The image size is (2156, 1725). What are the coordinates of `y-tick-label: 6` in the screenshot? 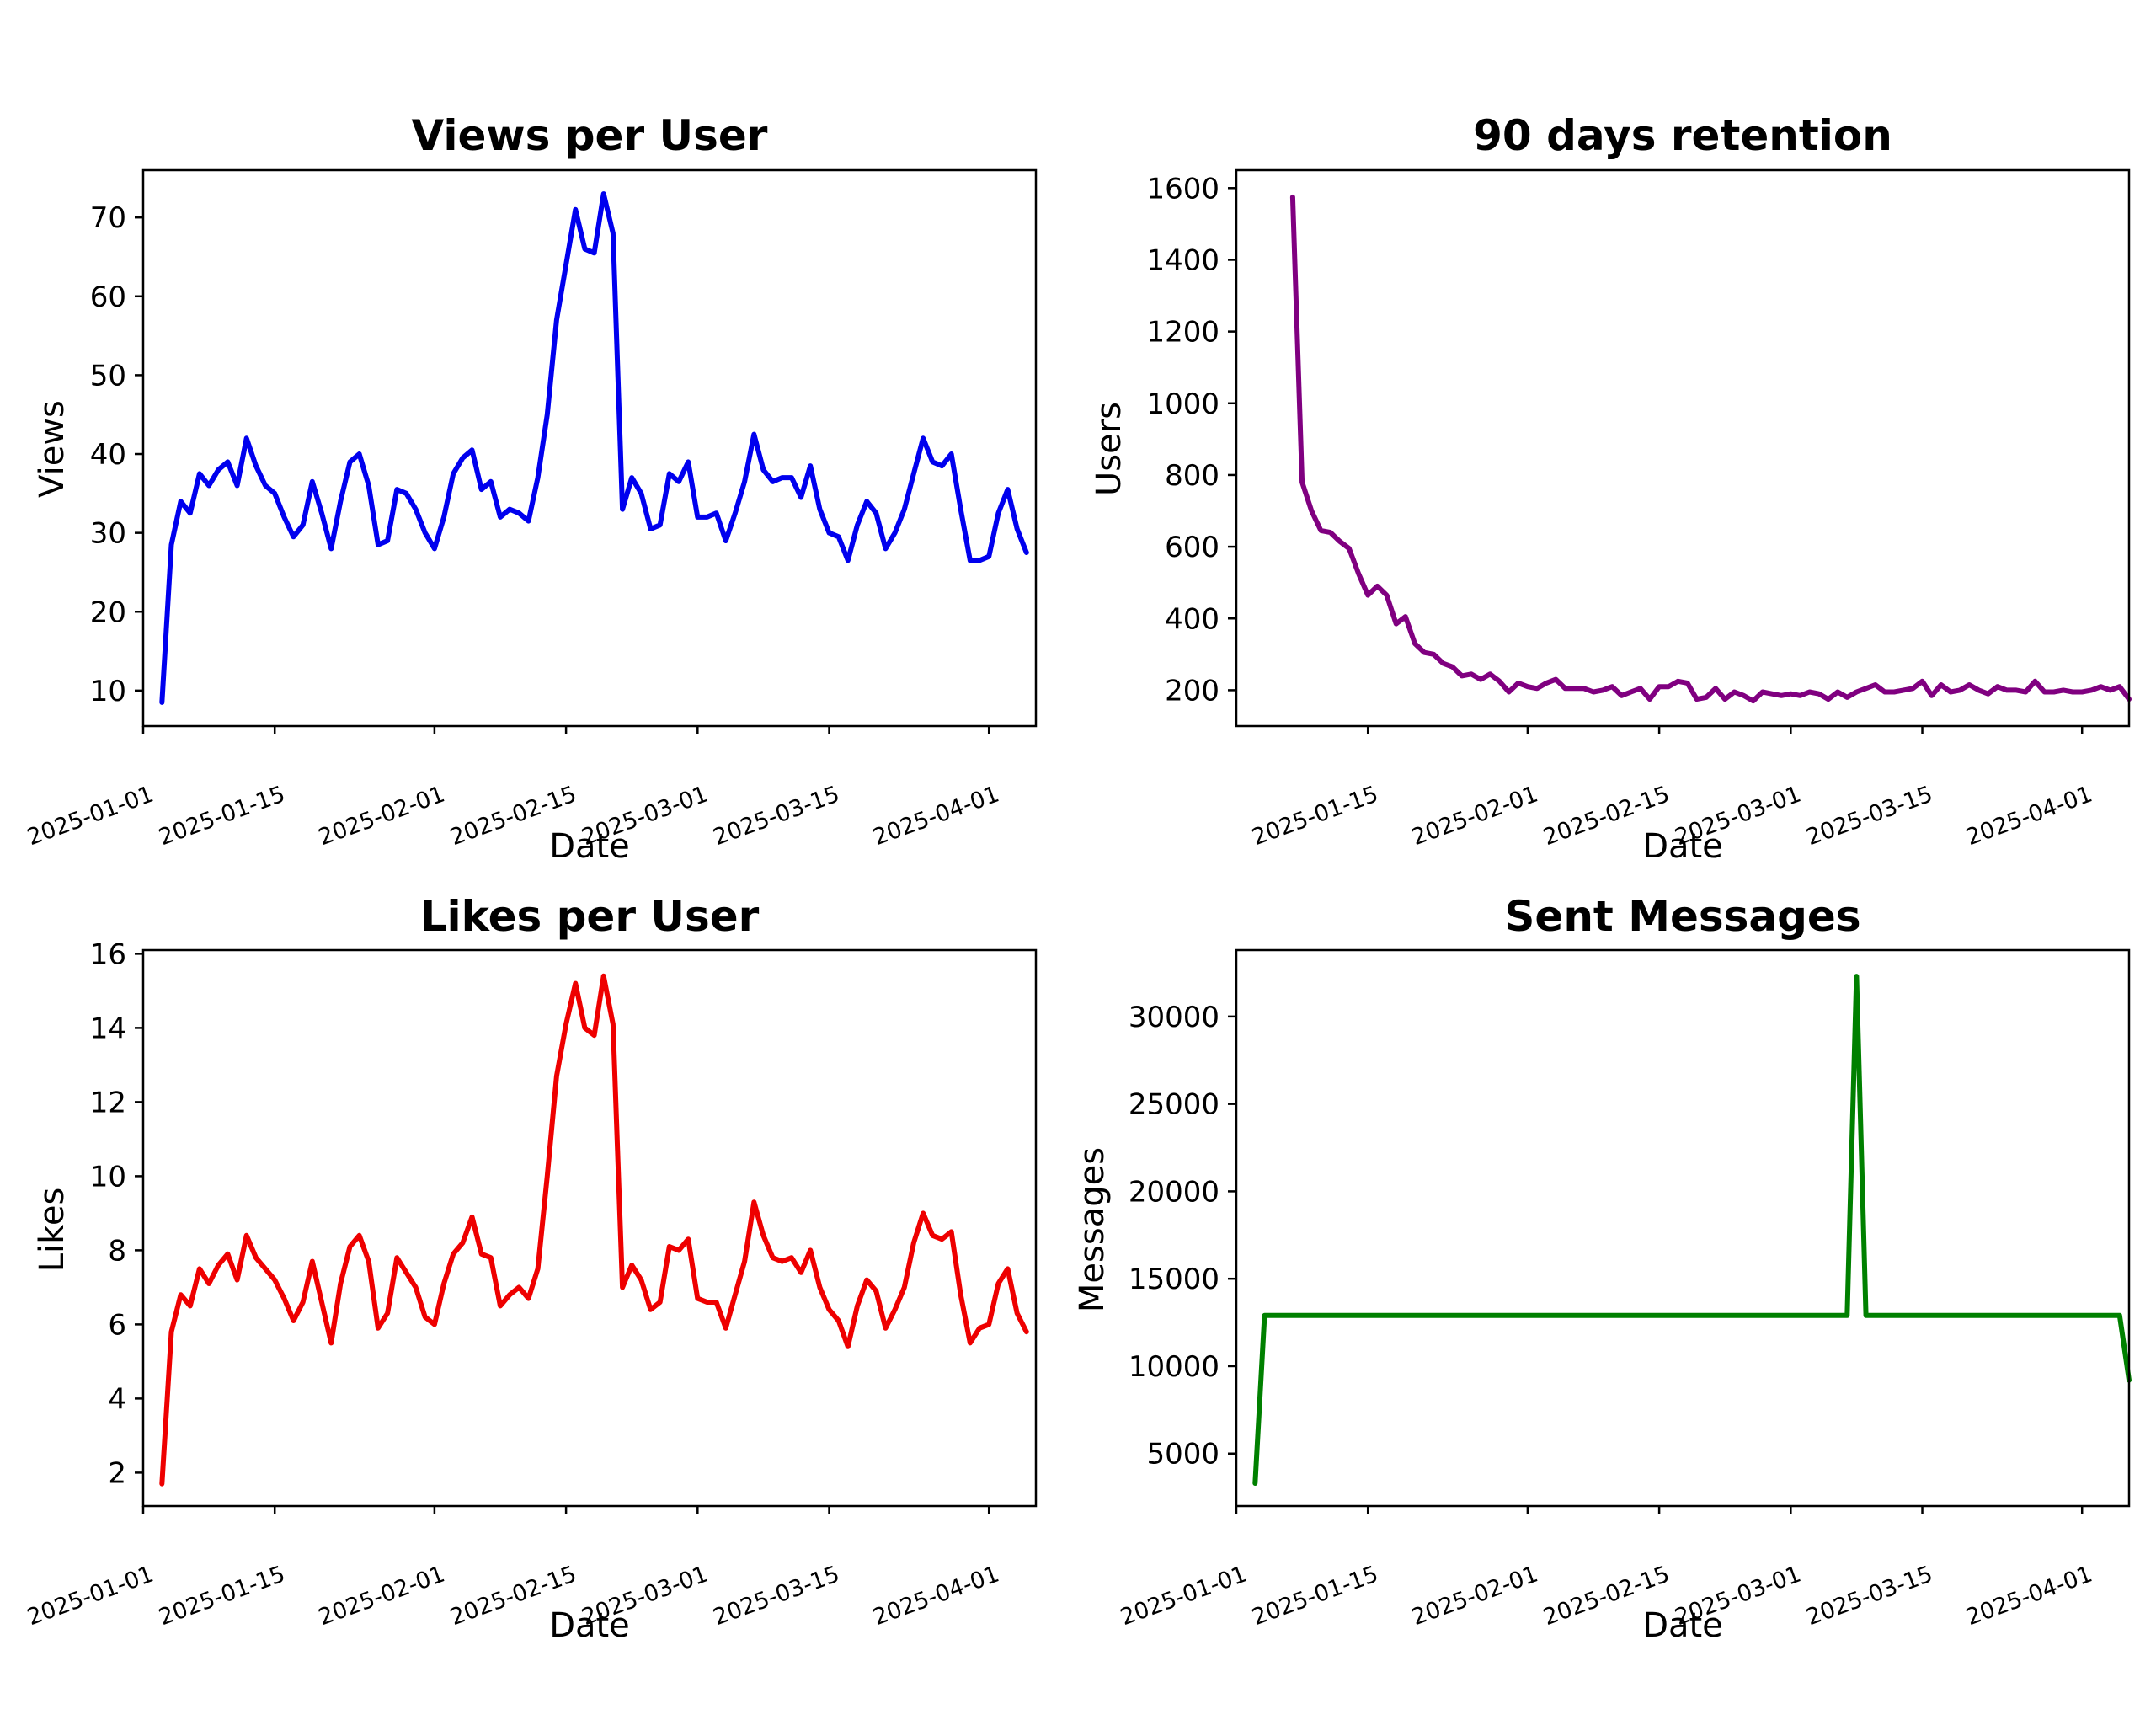 It's located at (117, 1325).